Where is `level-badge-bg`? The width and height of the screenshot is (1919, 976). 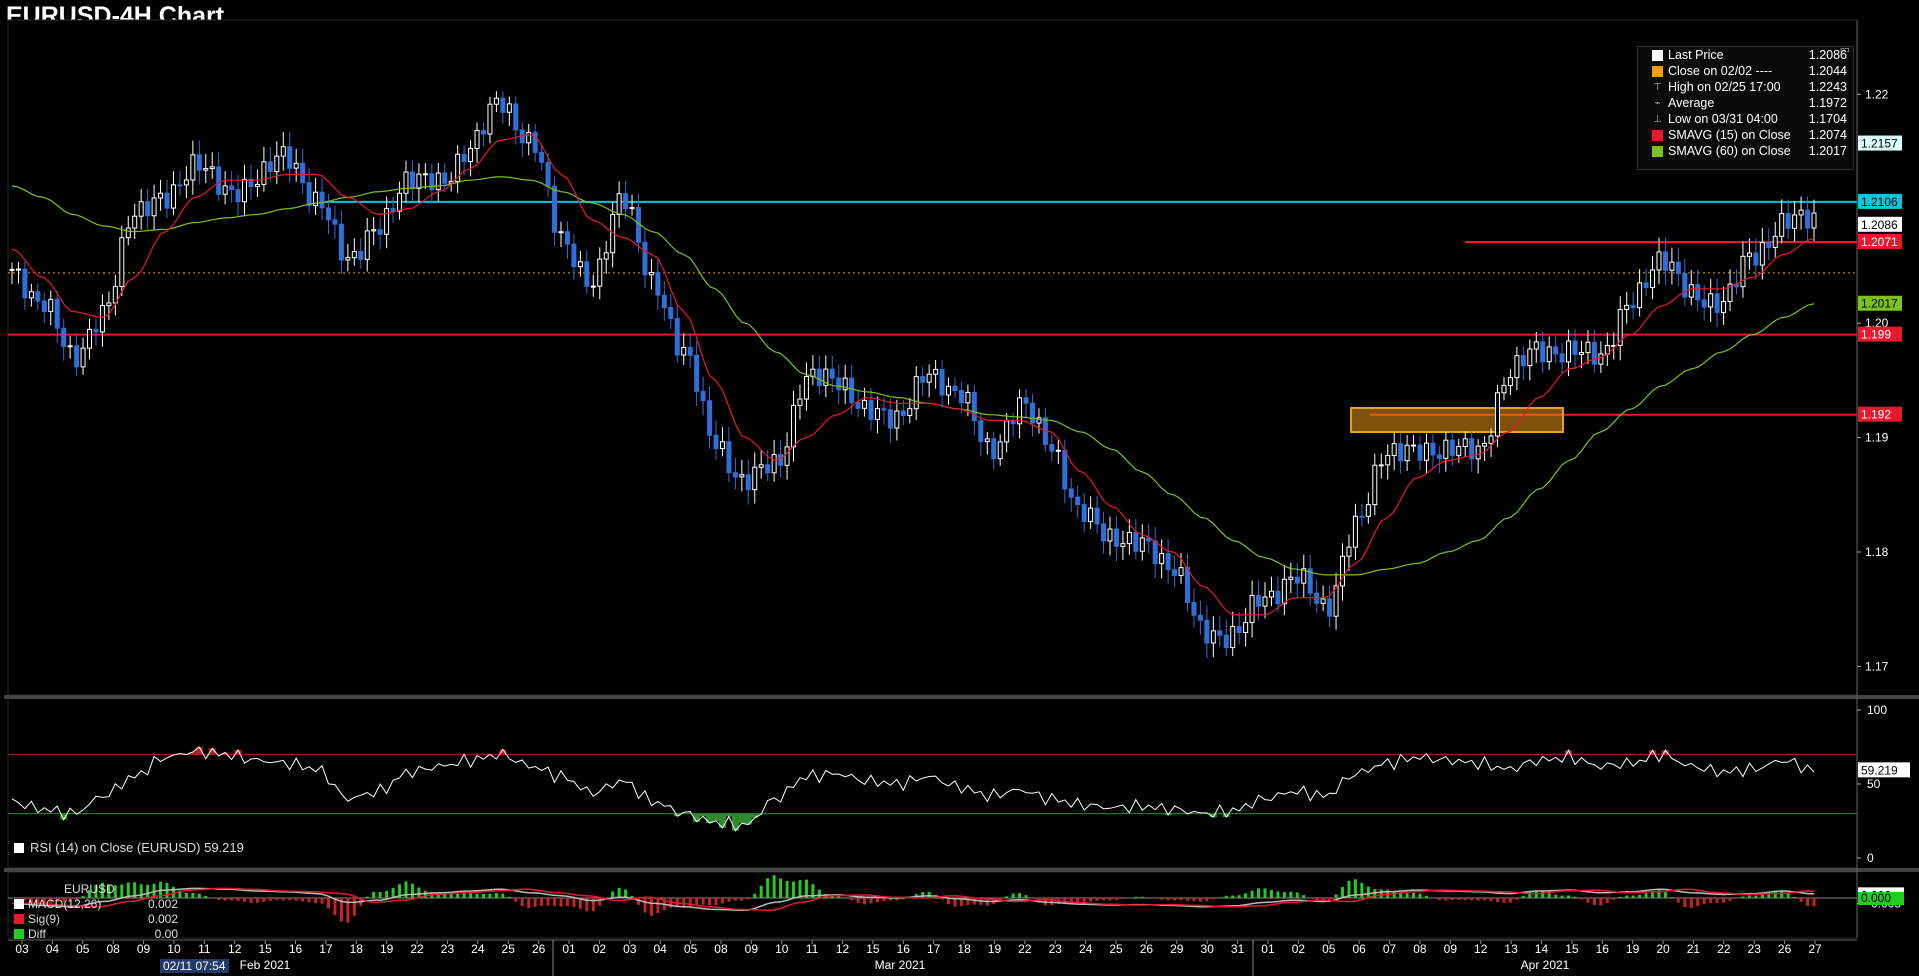
level-badge-bg is located at coordinates (1880, 241).